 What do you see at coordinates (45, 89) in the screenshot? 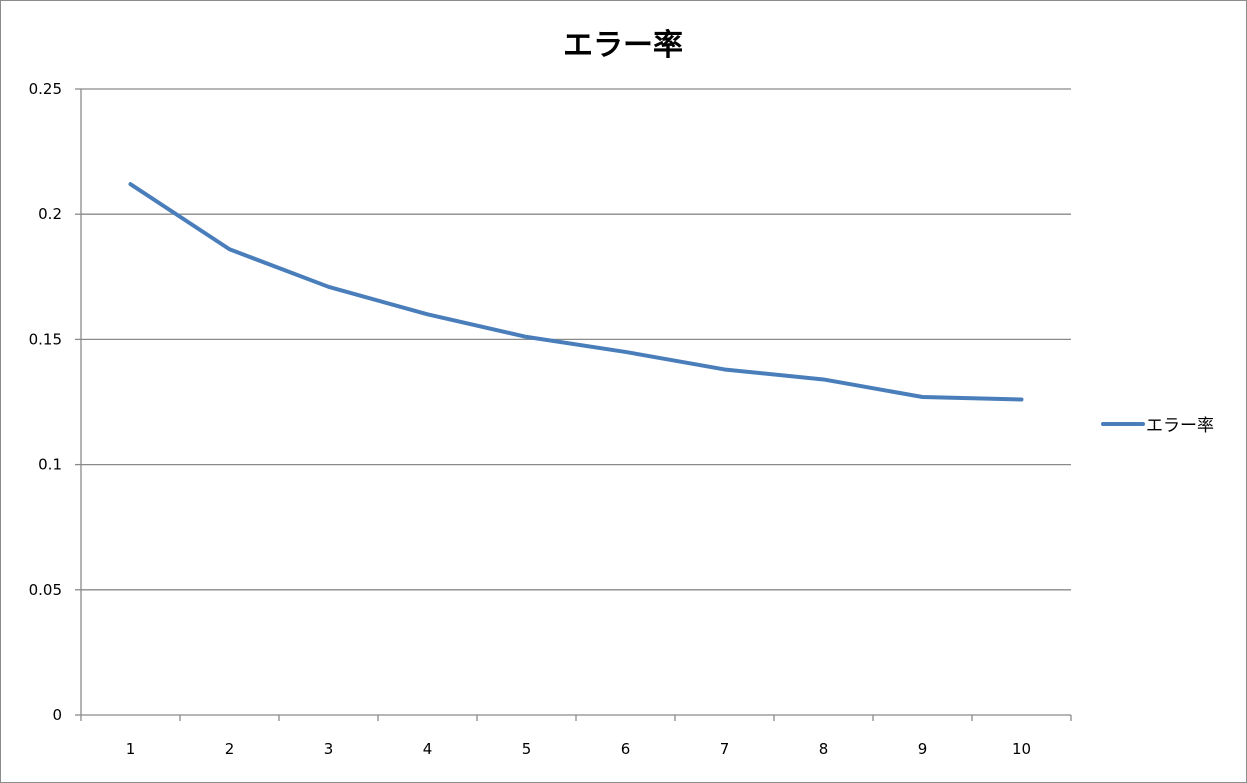
I see `y-tick-label: 0.25` at bounding box center [45, 89].